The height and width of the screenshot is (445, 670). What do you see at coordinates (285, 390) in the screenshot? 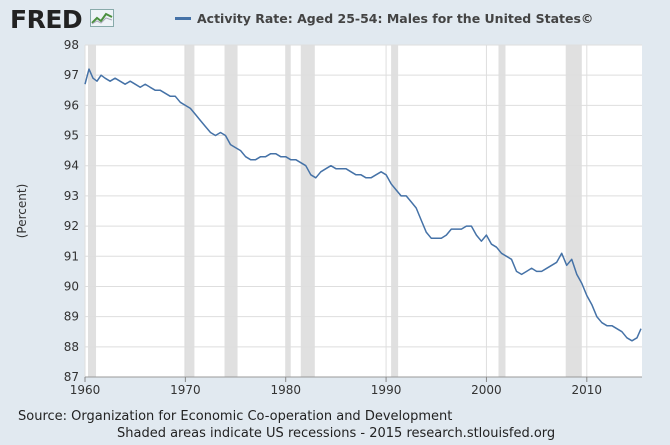
I see `x-tick-label: 1980` at bounding box center [285, 390].